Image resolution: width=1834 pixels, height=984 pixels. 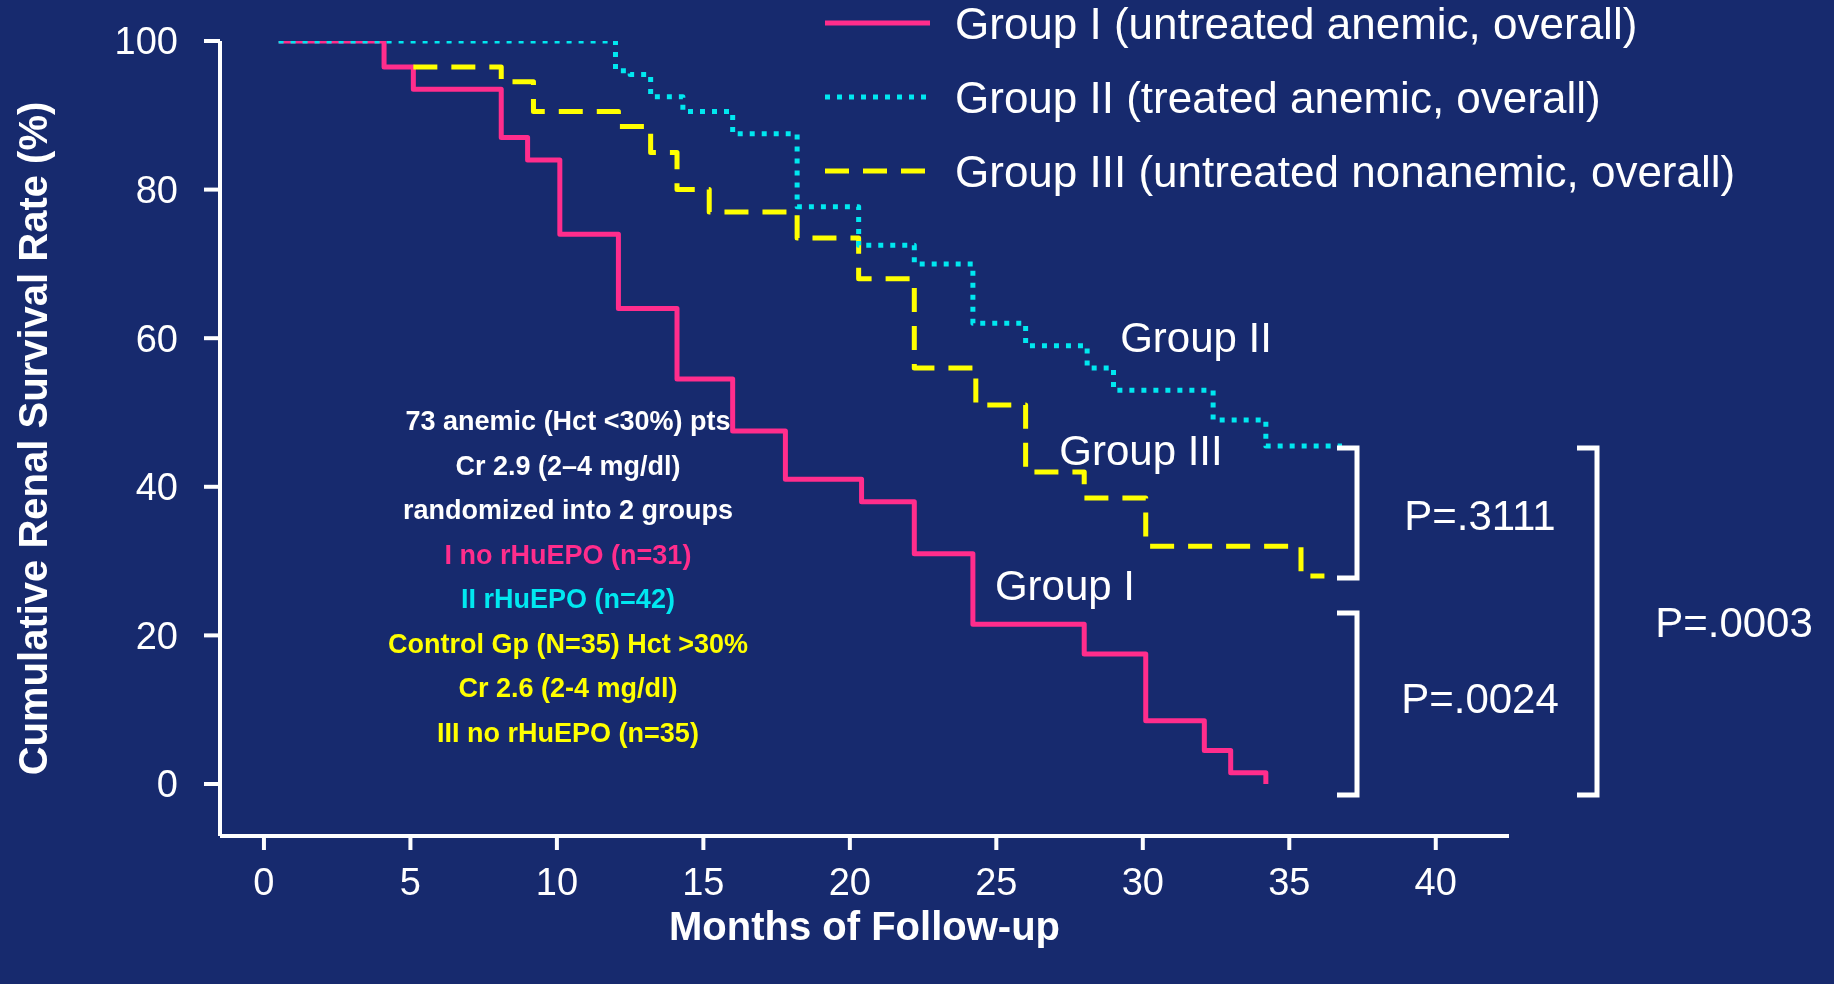 I want to click on x-tick-label: 0, so click(x=264, y=881).